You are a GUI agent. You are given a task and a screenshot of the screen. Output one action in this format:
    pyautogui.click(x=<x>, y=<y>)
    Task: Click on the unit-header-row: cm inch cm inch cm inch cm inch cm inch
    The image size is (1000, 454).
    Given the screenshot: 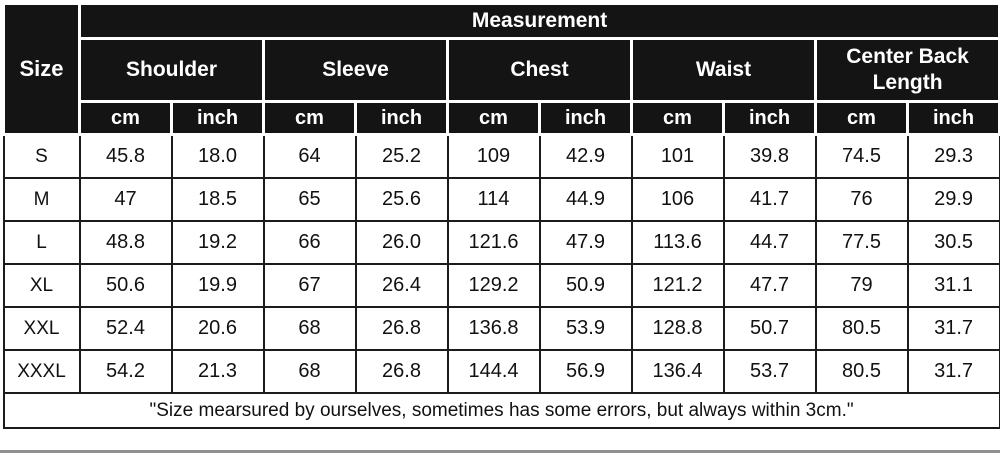 What is the action you would take?
    pyautogui.click(x=502, y=118)
    